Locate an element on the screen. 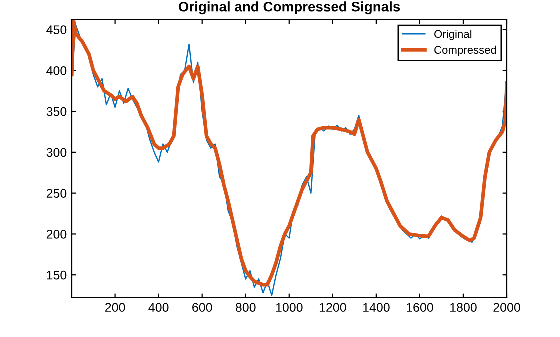 The width and height of the screenshot is (560, 337). y-tick-label: 400 is located at coordinates (56, 71).